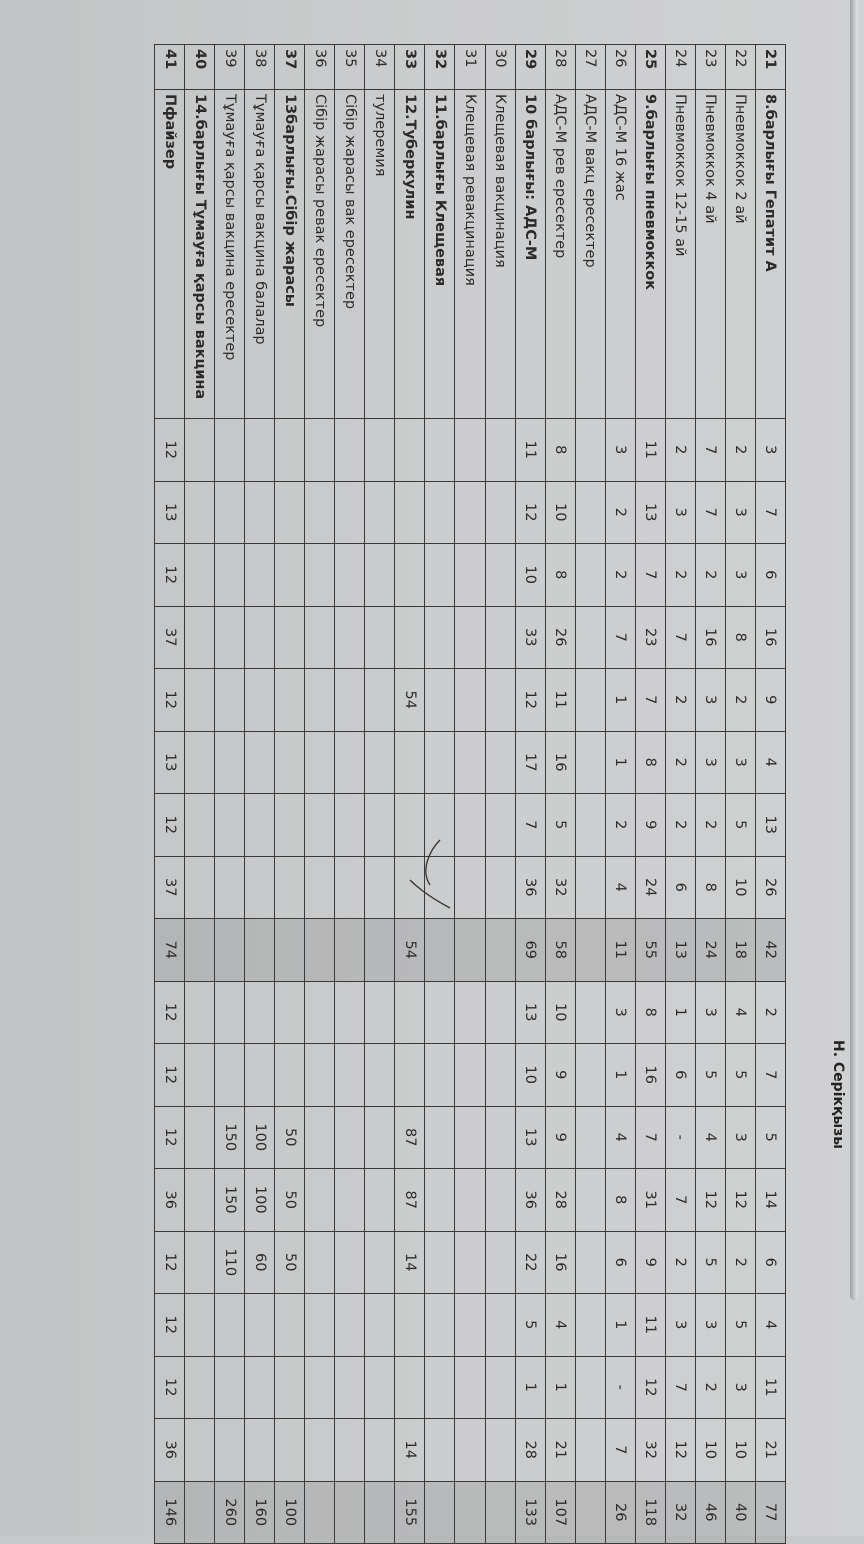 The image size is (864, 1544). Describe the element at coordinates (530, 949) in the screenshot. I see `value-cell: 69` at that location.